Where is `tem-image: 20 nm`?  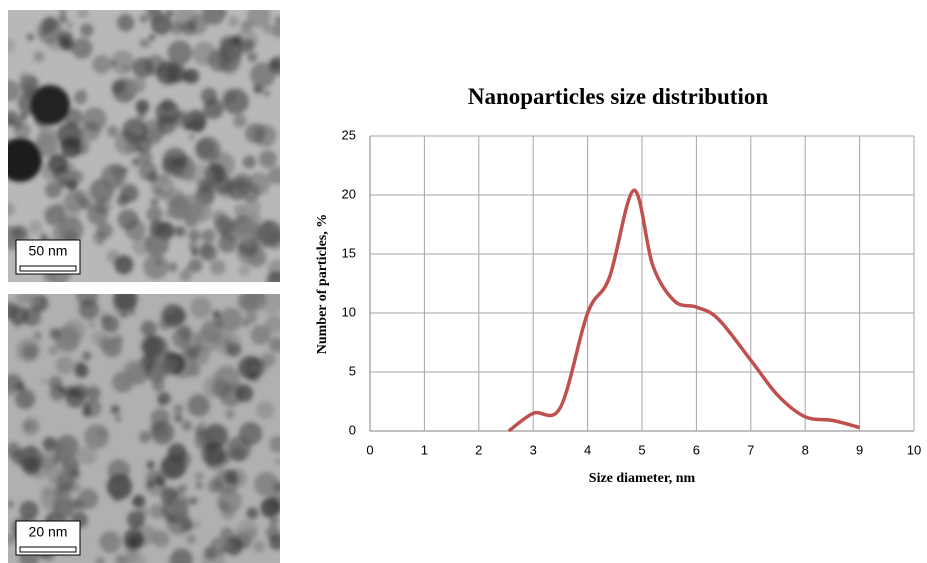
tem-image: 20 nm is located at coordinates (144, 428).